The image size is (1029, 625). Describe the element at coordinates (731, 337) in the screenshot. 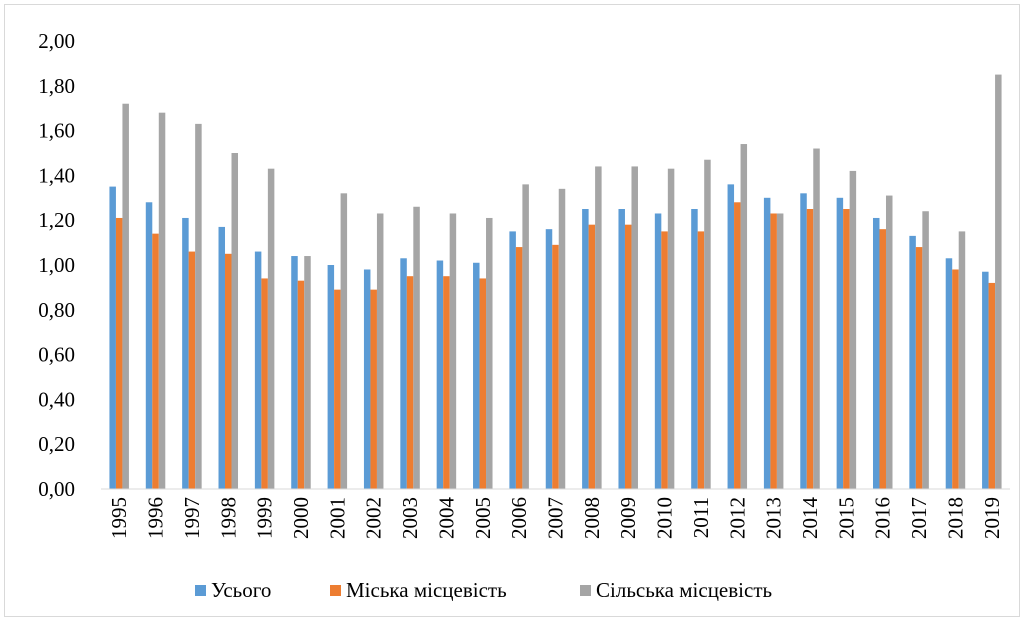

I see `bar-total-2012` at that location.